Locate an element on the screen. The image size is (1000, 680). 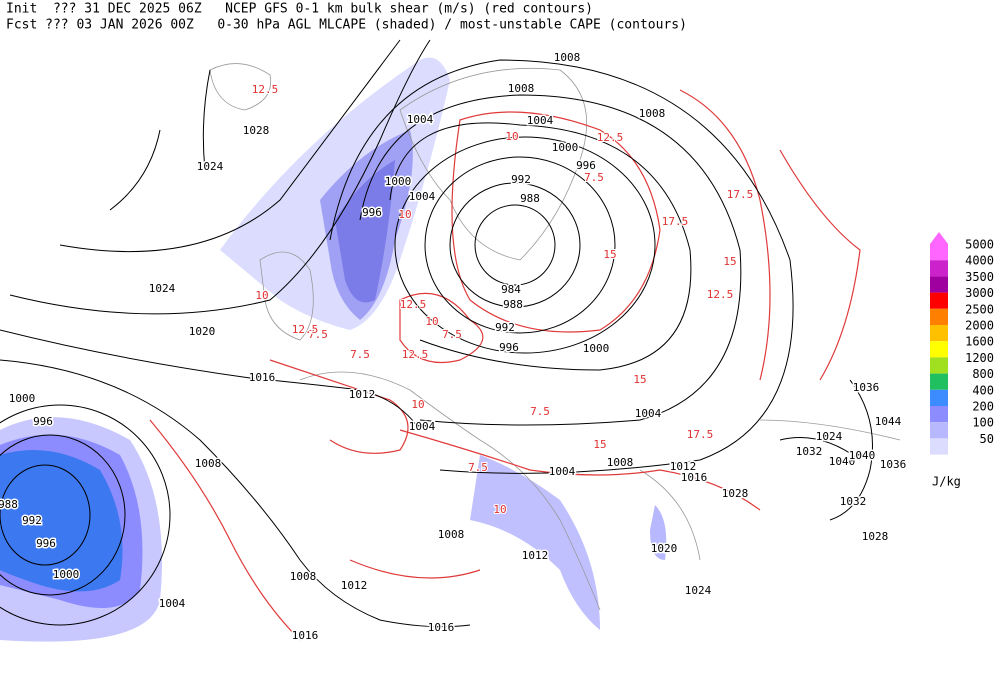
legend-unit: J/kg is located at coordinates (946, 482).